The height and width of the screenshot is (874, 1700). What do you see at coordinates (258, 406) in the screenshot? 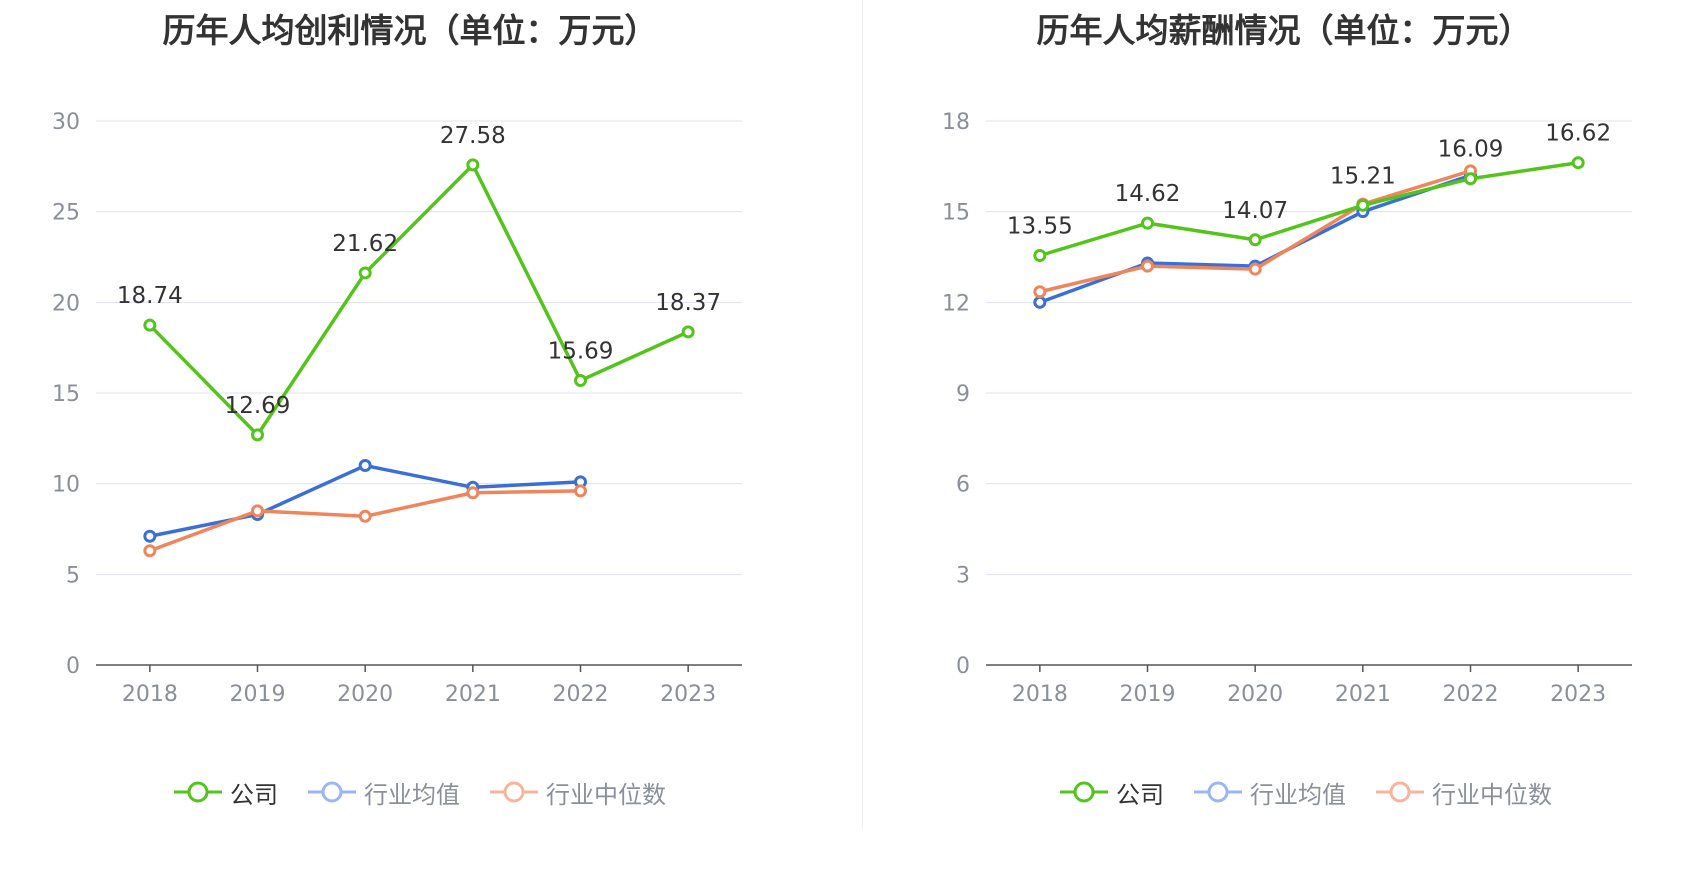
I see `data-label: 12.69` at bounding box center [258, 406].